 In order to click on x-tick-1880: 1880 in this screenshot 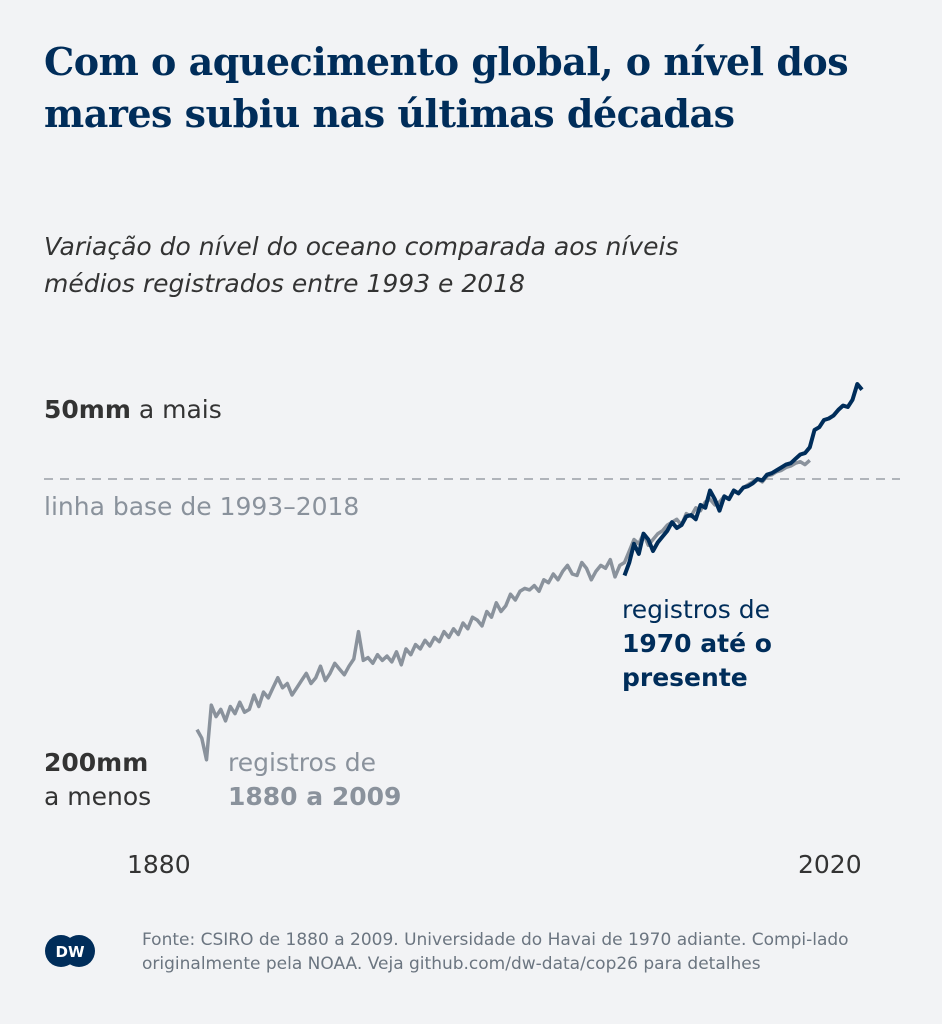, I will do `click(159, 864)`.